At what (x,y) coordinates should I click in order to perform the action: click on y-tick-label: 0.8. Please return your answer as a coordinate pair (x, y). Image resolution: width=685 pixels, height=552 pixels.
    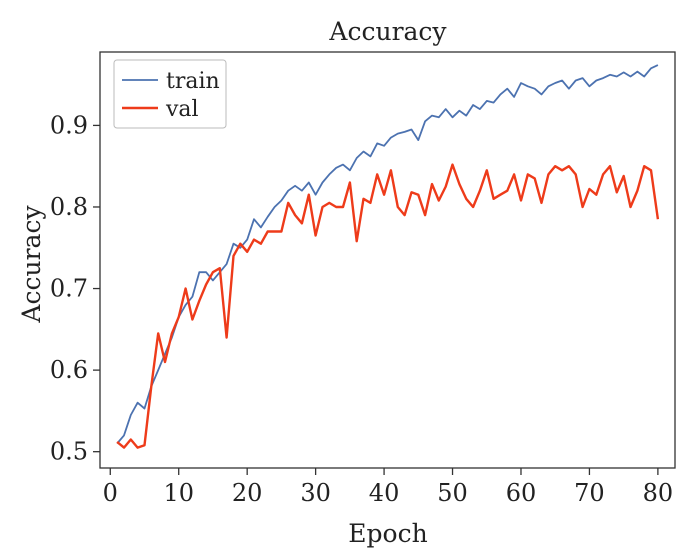
    Looking at the image, I should click on (69, 207).